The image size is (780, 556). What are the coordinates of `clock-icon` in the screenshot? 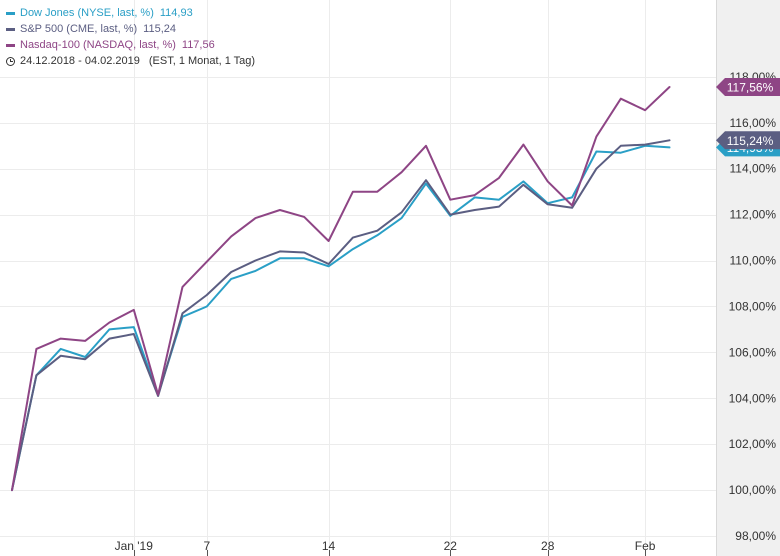 It's located at (10, 61).